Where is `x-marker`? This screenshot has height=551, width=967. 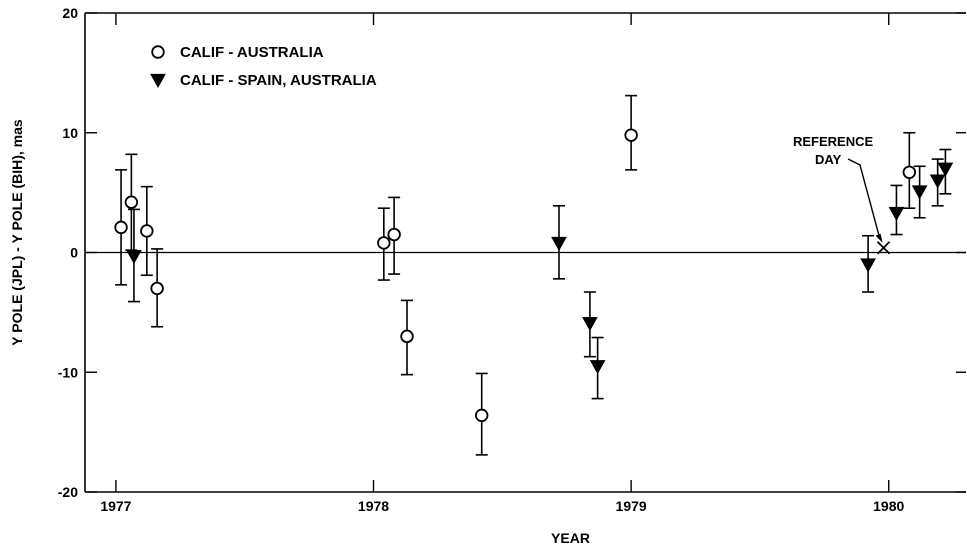
x-marker is located at coordinates (883, 248).